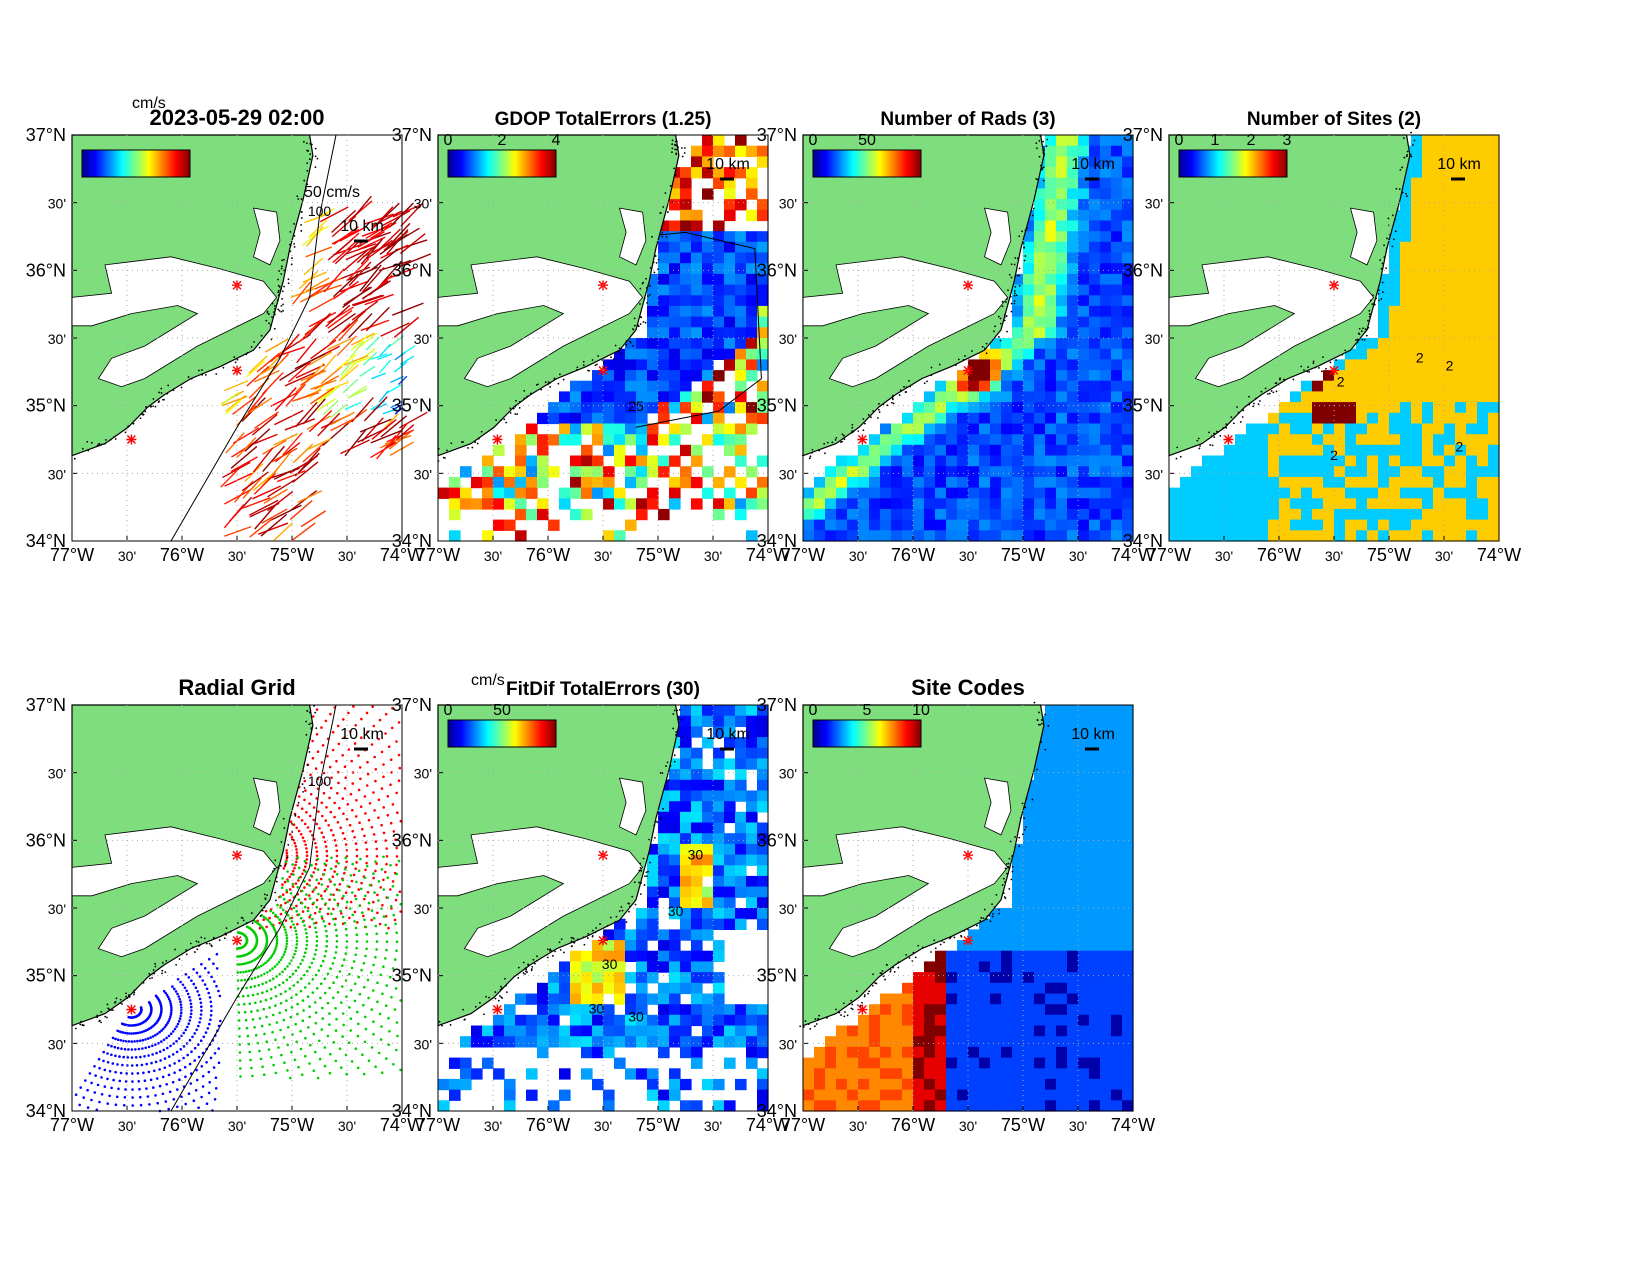 This screenshot has height=1275, width=1650. What do you see at coordinates (412, 976) in the screenshot?
I see `lat-label: 35°N` at bounding box center [412, 976].